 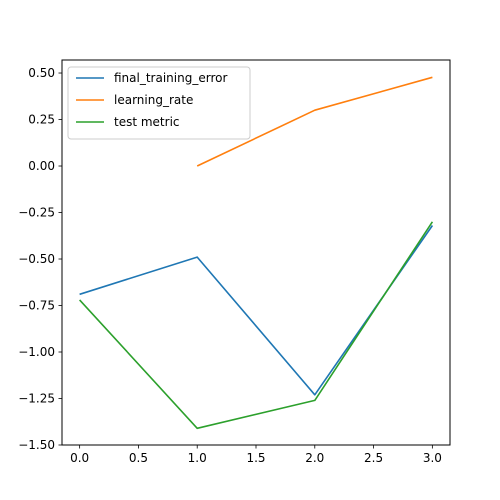 What do you see at coordinates (314, 121) in the screenshot?
I see `series-line-learning-rate` at bounding box center [314, 121].